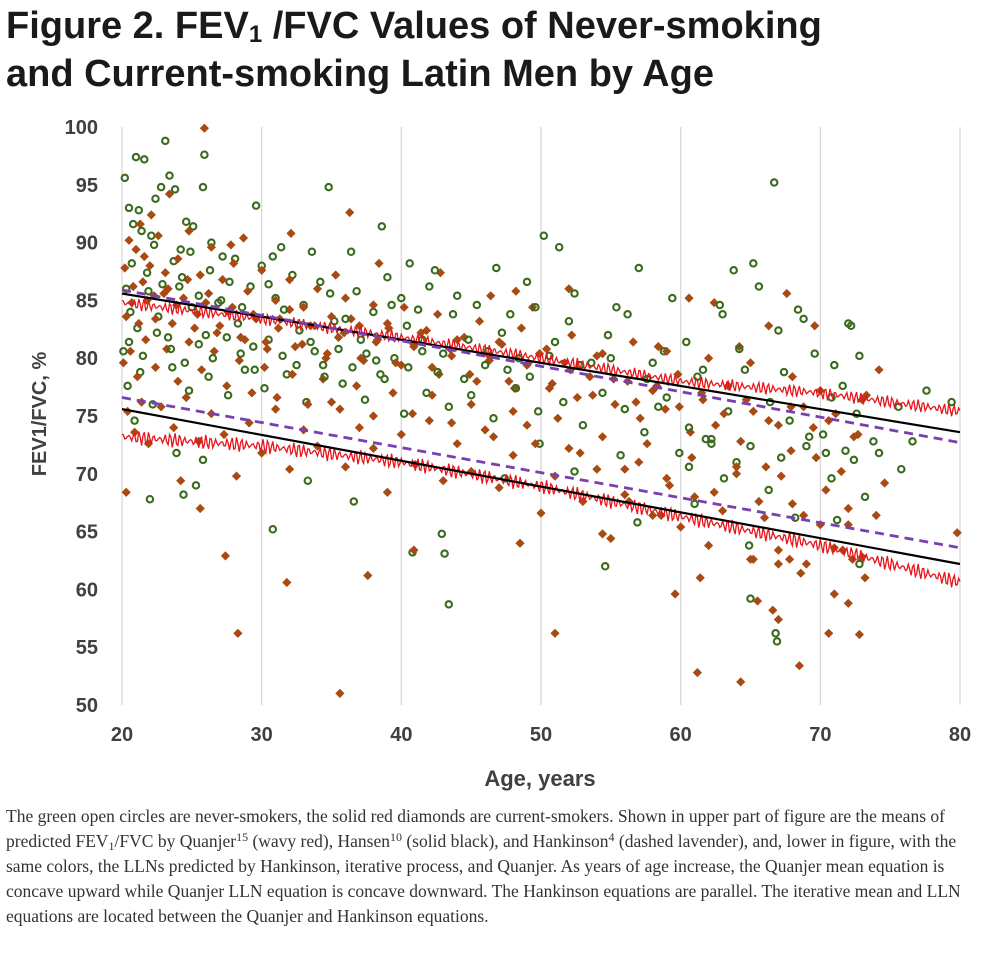  Describe the element at coordinates (539, 778) in the screenshot. I see `x-axis-label: Age, years` at that location.